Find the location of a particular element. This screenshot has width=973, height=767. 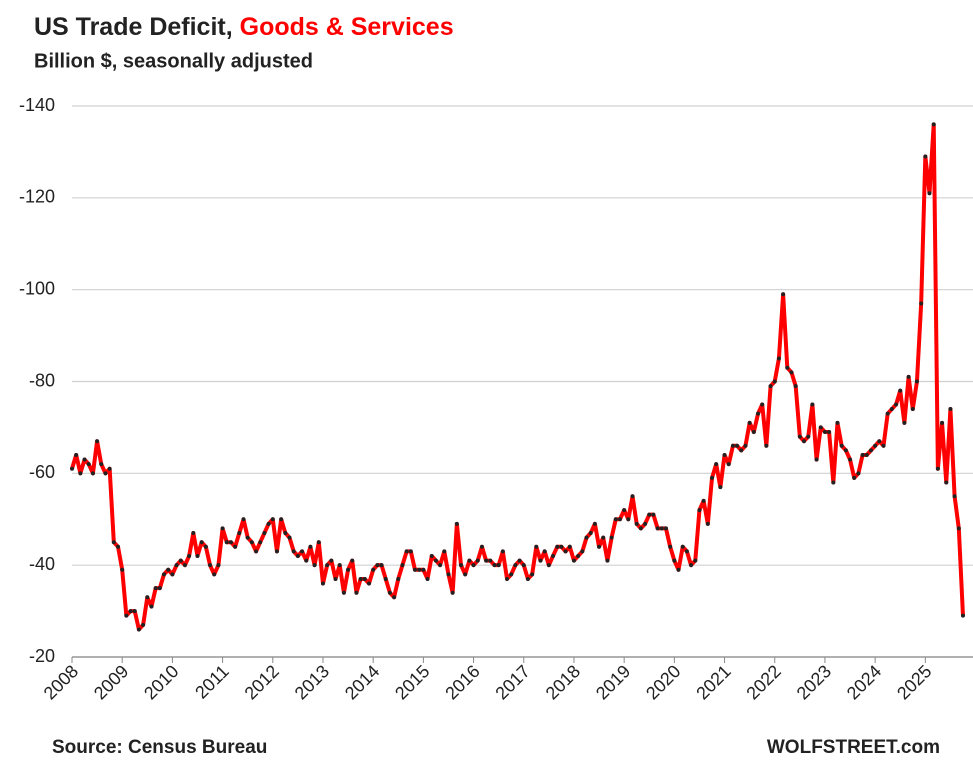

x-tick-label: 2019 is located at coordinates (613, 682).